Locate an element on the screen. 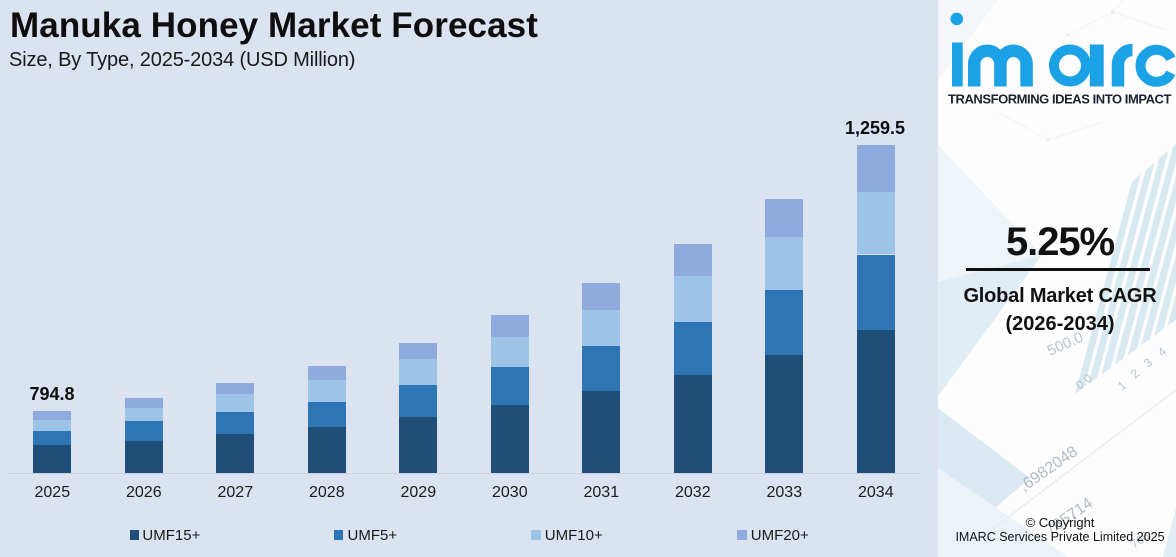 This screenshot has height=557, width=1176. svg-text: TRANSFORMING IDEAS INTO IMPACT is located at coordinates (1059, 98).